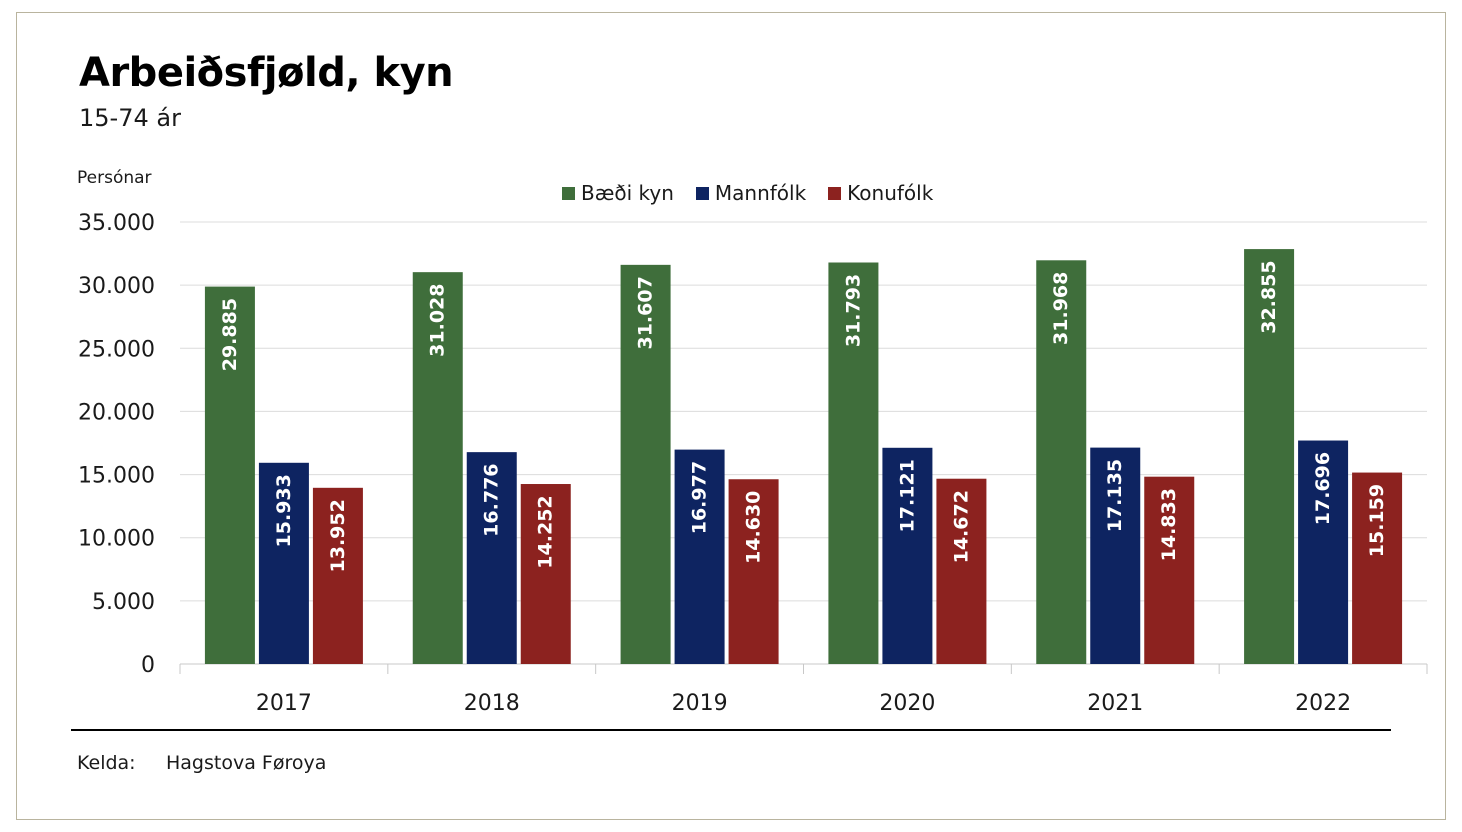 Image resolution: width=1462 pixels, height=832 pixels. I want to click on legend-label-men: Mannfólk, so click(760, 193).